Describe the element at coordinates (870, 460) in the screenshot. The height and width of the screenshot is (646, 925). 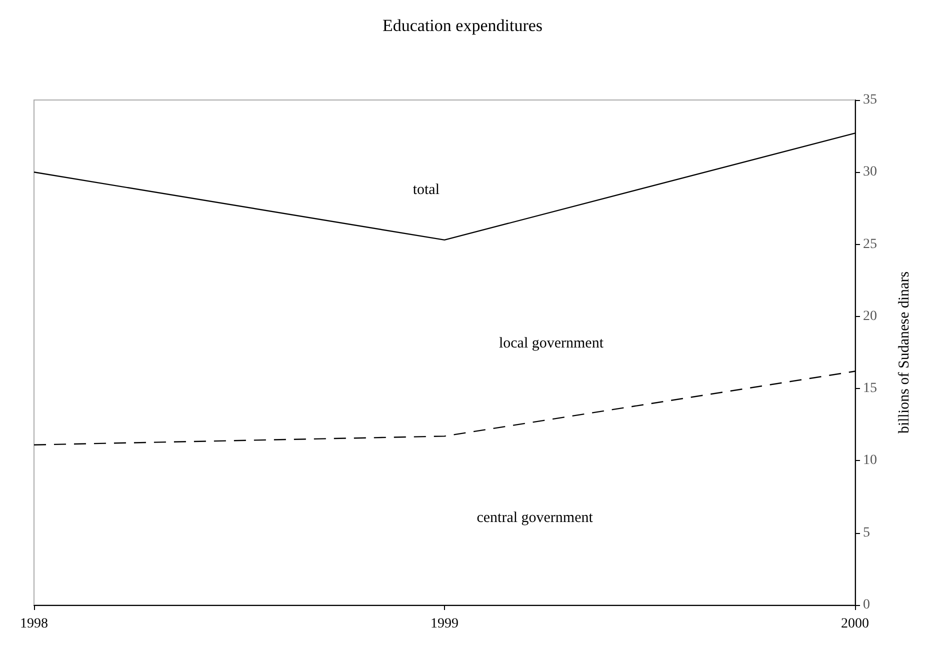
I see `y-tick-label: 10` at that location.